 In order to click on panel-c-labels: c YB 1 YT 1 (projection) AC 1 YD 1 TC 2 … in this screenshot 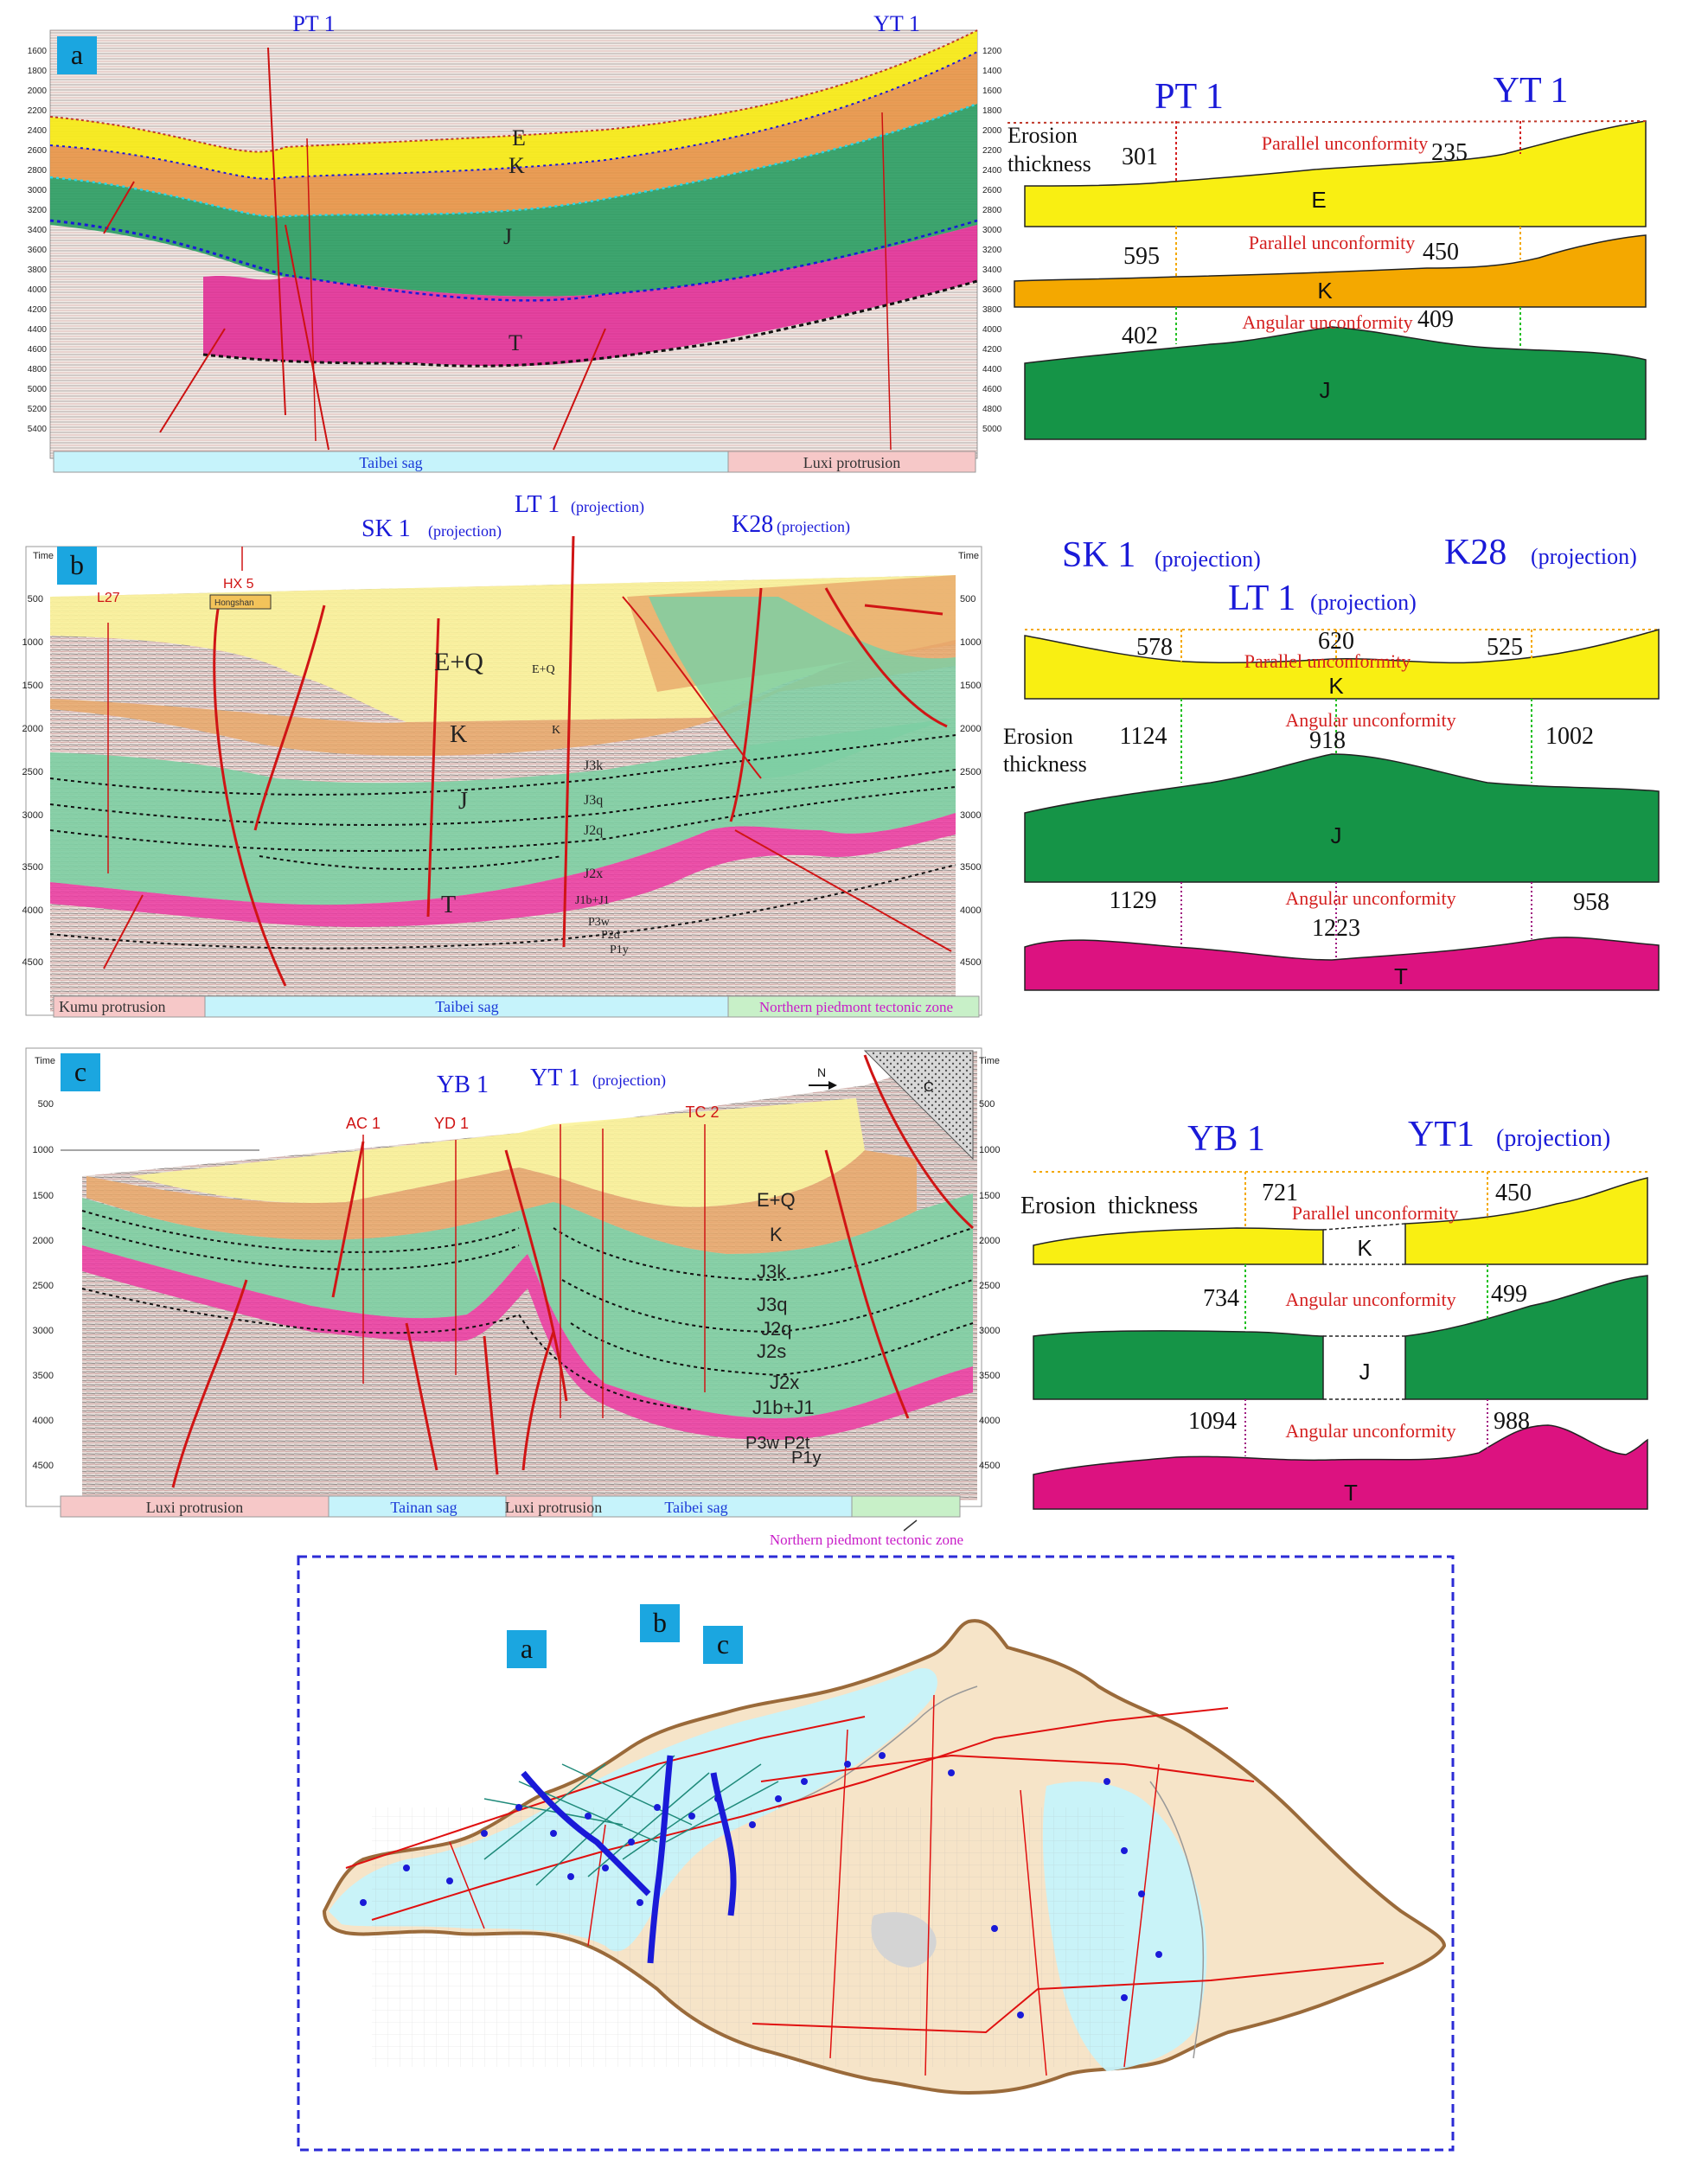, I will do `click(511, 1301)`.